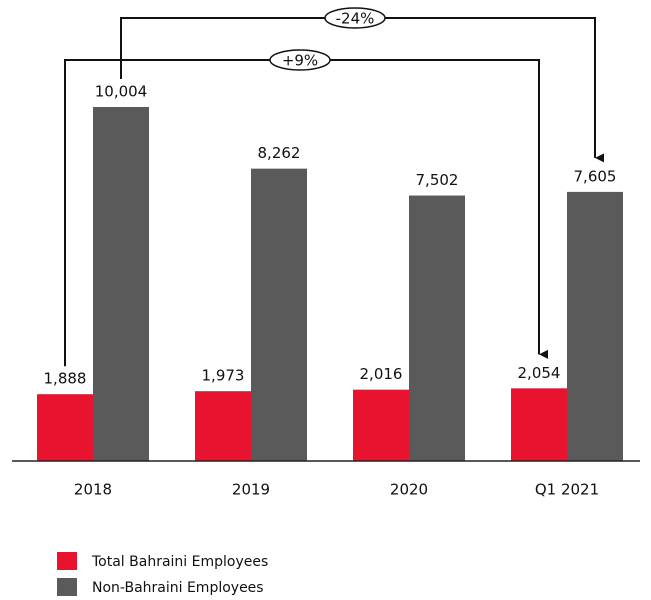 The width and height of the screenshot is (651, 600). I want to click on value-label: 2,054, so click(539, 373).